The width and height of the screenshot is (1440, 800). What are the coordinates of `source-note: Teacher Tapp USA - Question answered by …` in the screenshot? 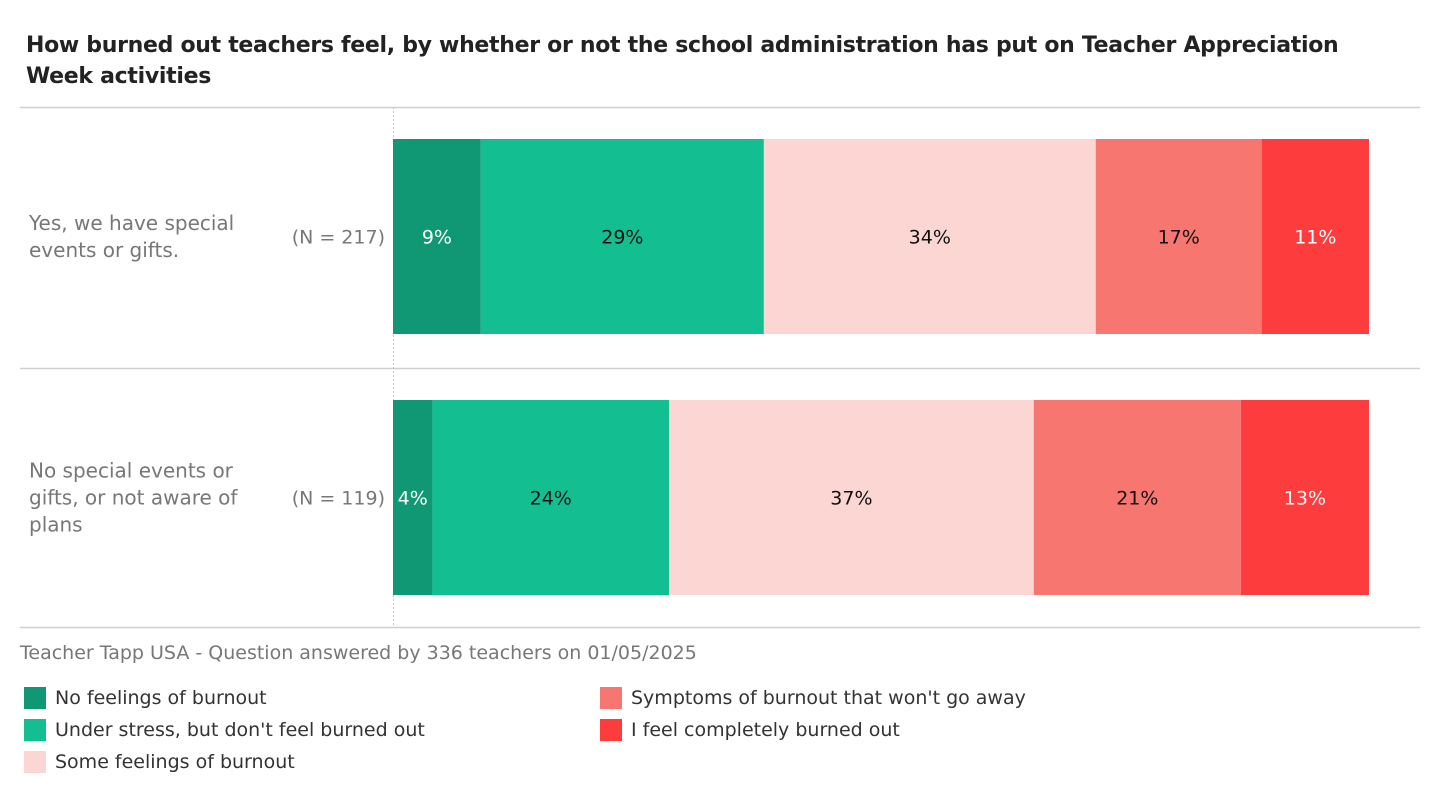 It's located at (358, 653).